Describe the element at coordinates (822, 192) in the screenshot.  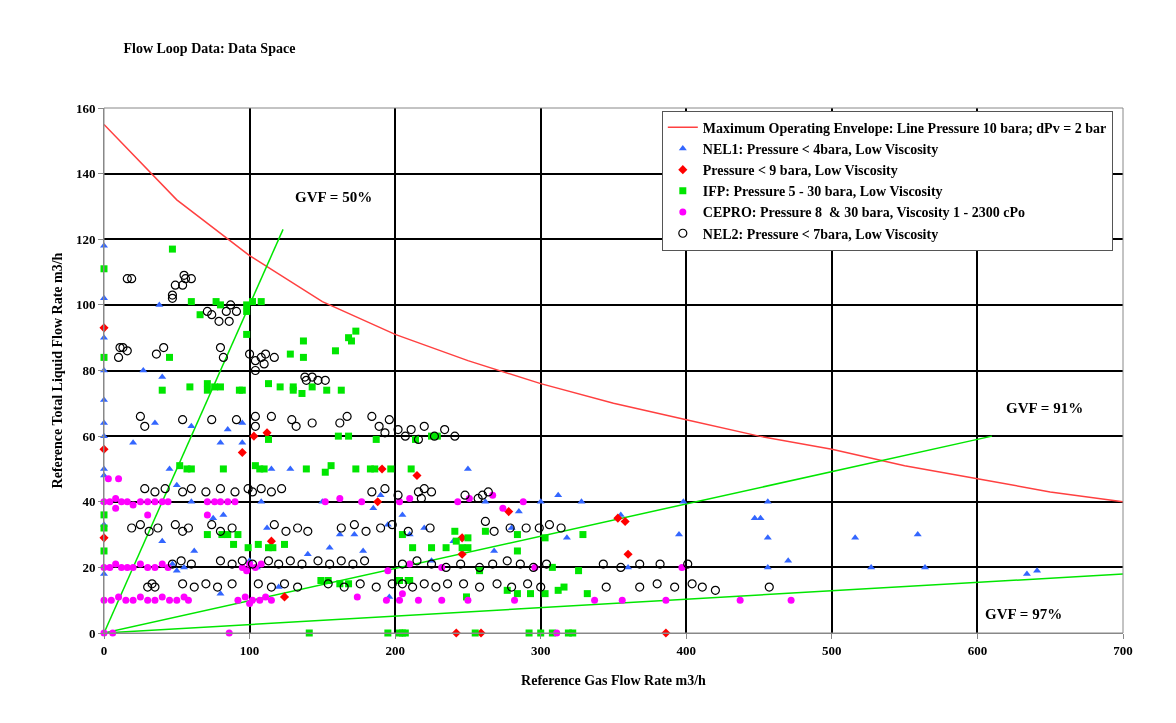
I see `legend-label: IFP: Pressure 5 - 30 bara, Low Viscosity` at that location.